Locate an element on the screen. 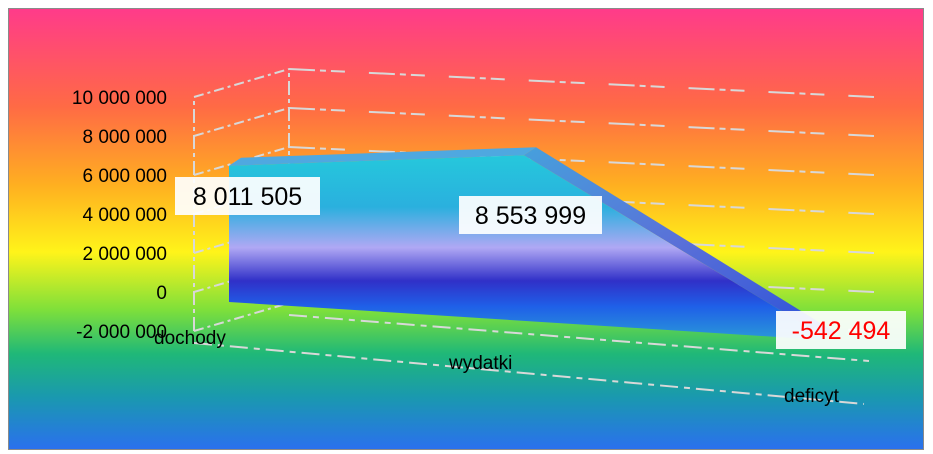 The image size is (933, 454). data-label: -542 494 is located at coordinates (841, 331).